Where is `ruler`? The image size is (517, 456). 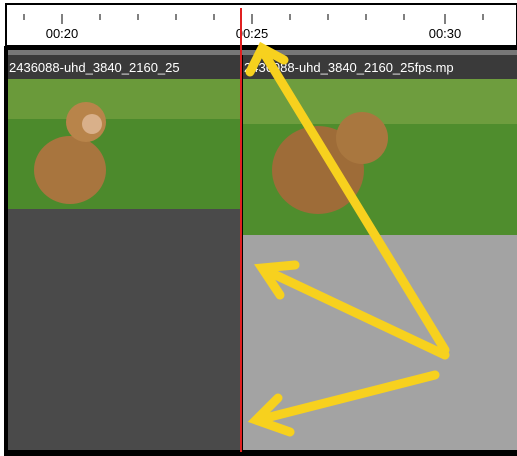
ruler is located at coordinates (261, 25).